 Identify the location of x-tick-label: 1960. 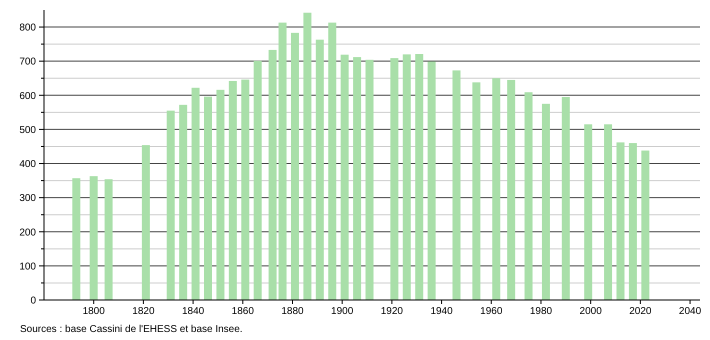
(491, 311).